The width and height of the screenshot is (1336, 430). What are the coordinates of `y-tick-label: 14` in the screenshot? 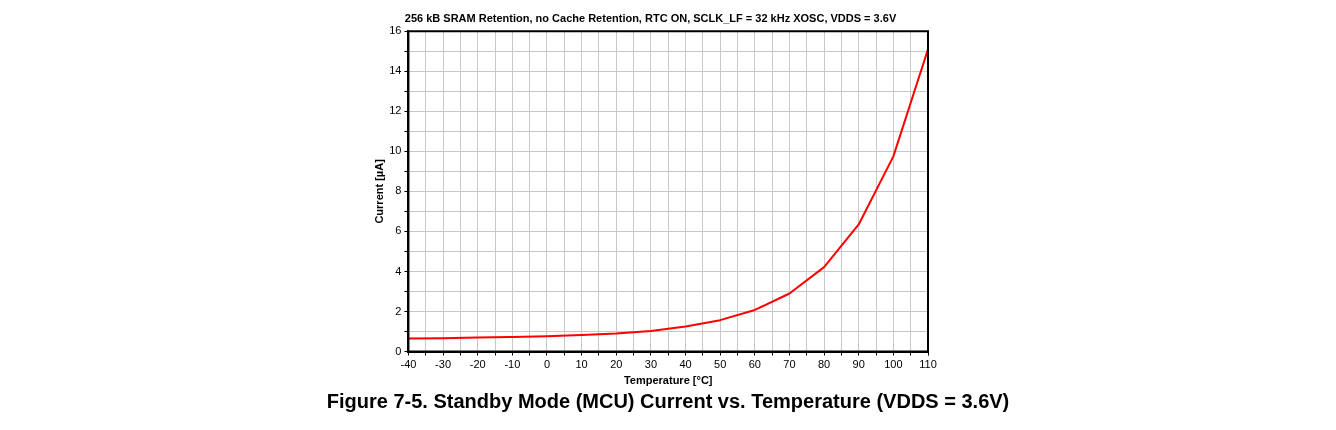 It's located at (395, 70).